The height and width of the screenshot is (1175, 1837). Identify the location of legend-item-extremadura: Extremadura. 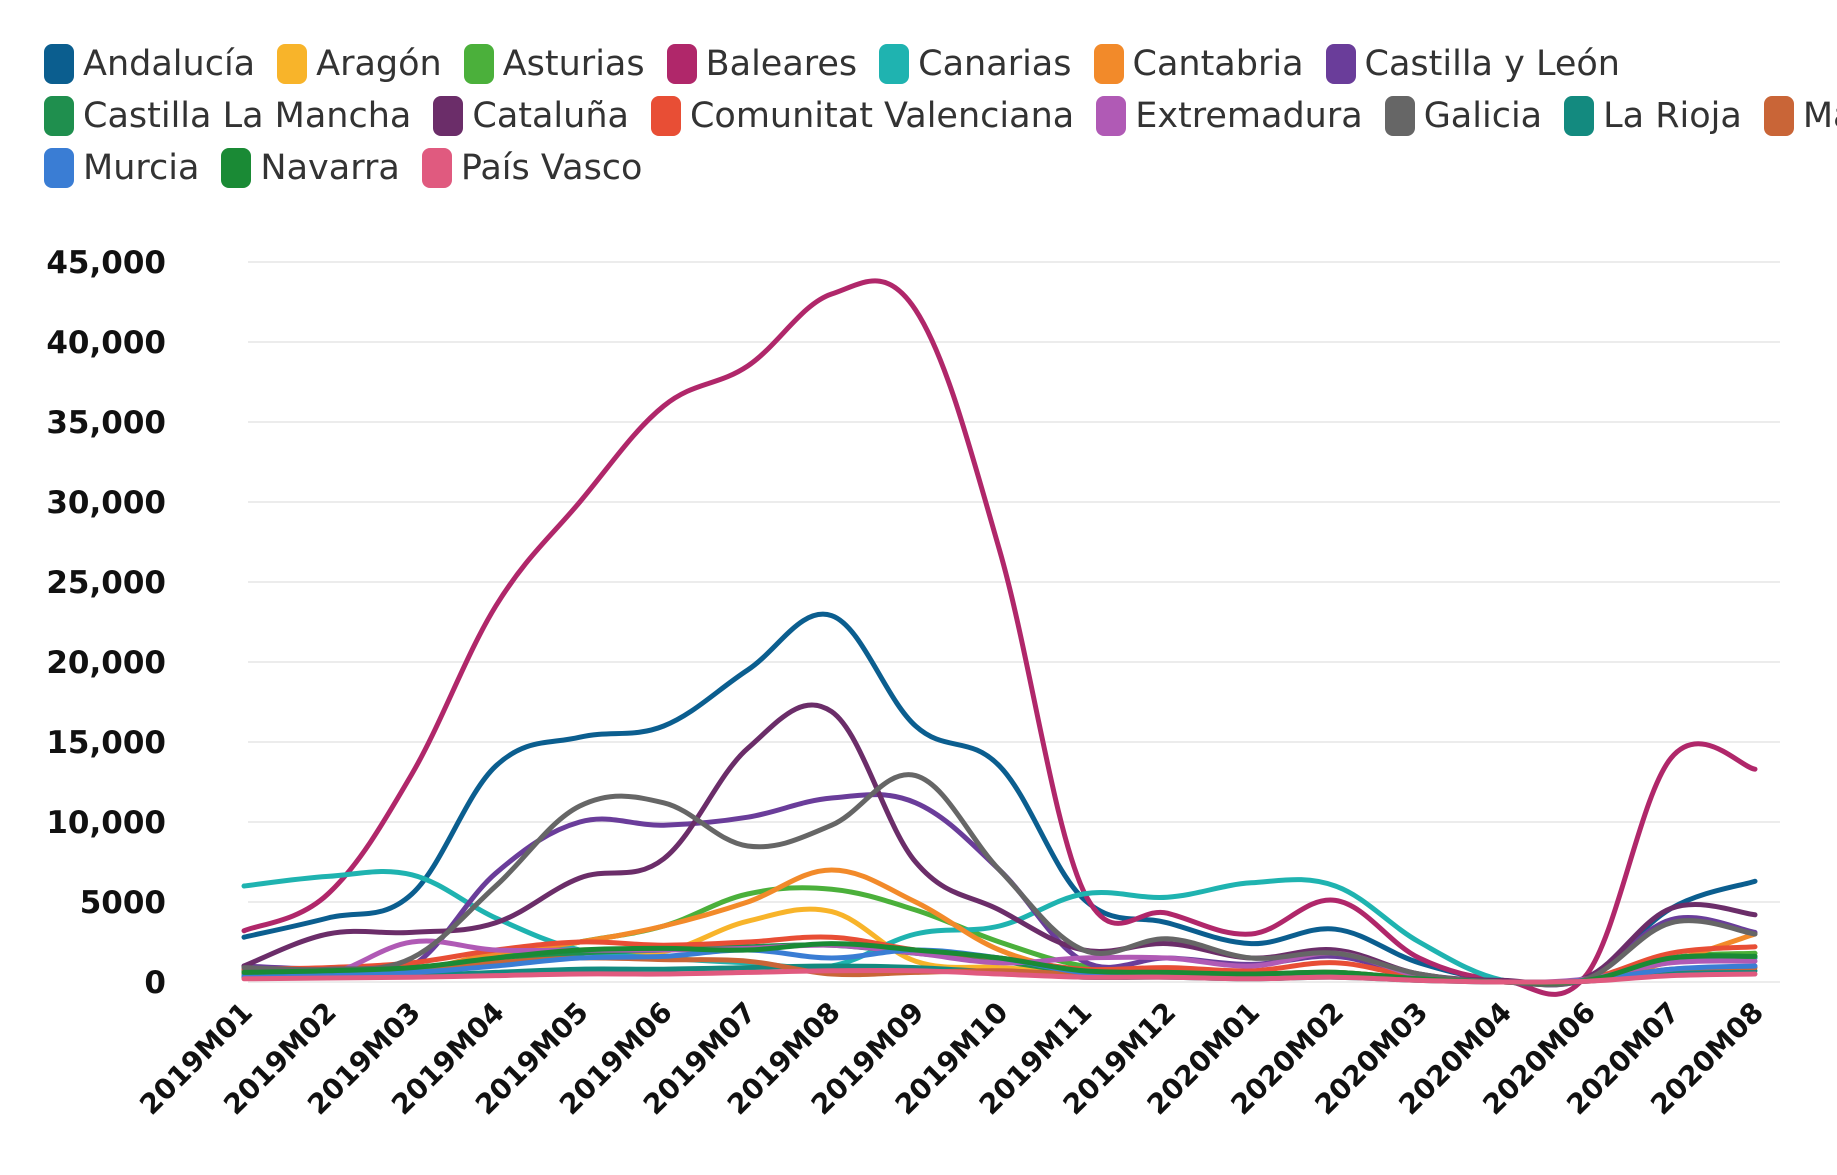
(1229, 116).